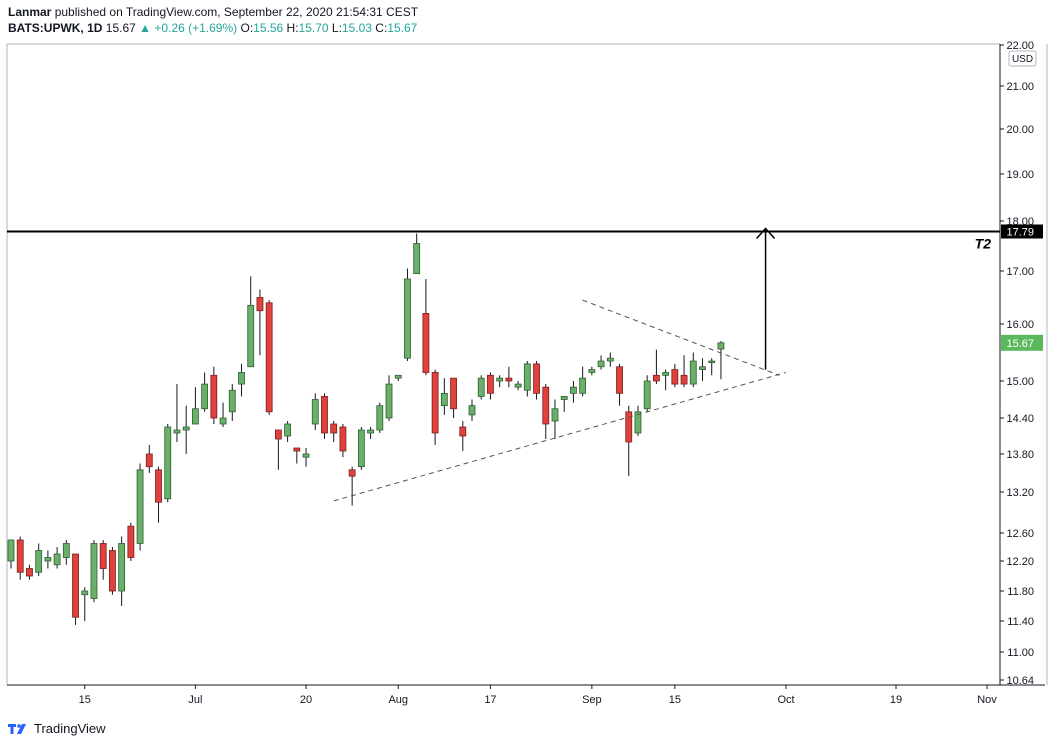 This screenshot has height=749, width=1052. I want to click on last-price: 15.67, so click(120, 28).